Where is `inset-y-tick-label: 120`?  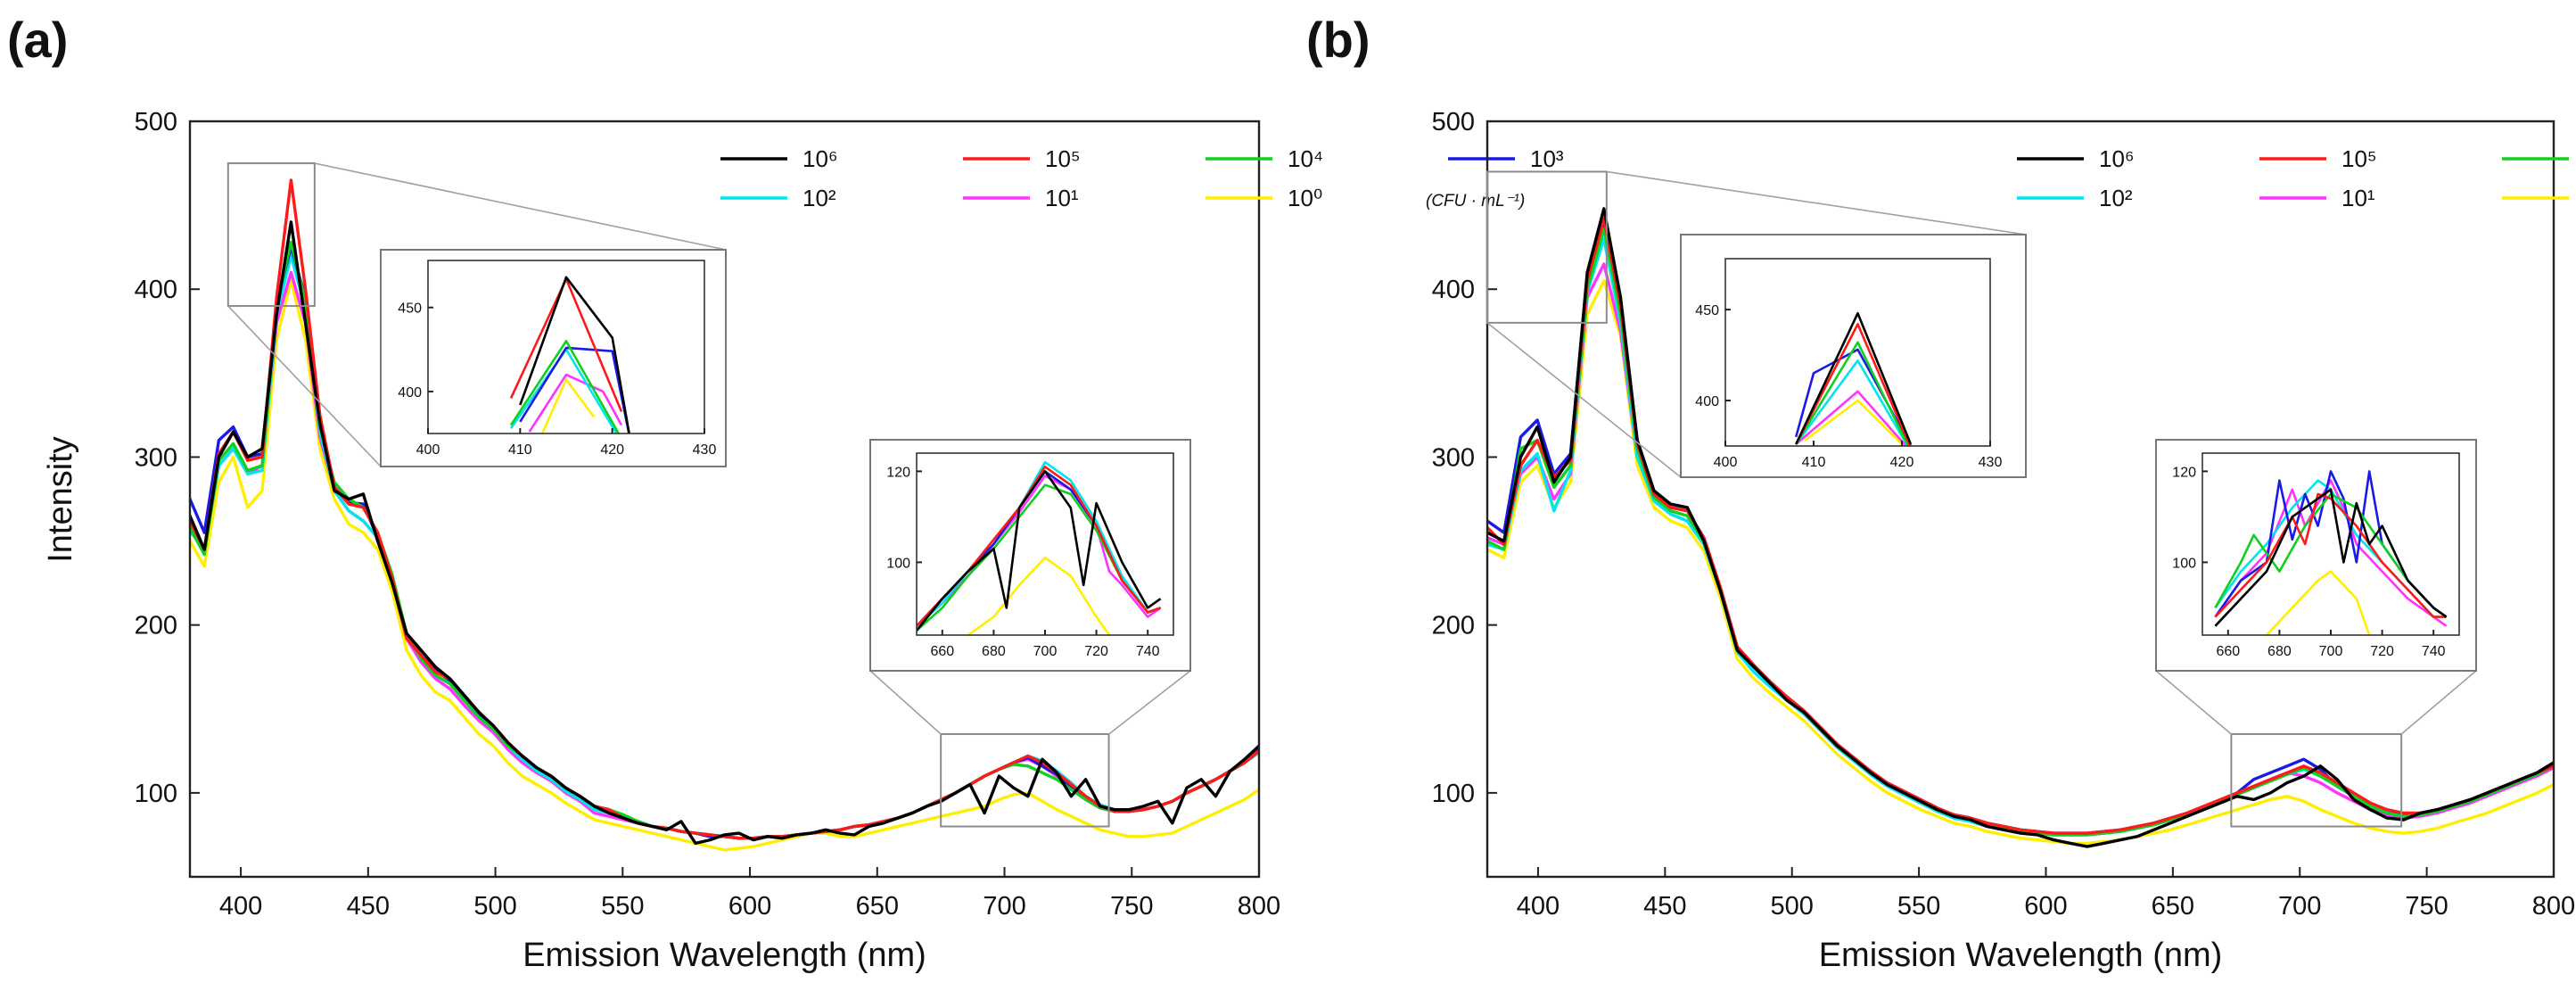
inset-y-tick-label: 120 is located at coordinates (2184, 473).